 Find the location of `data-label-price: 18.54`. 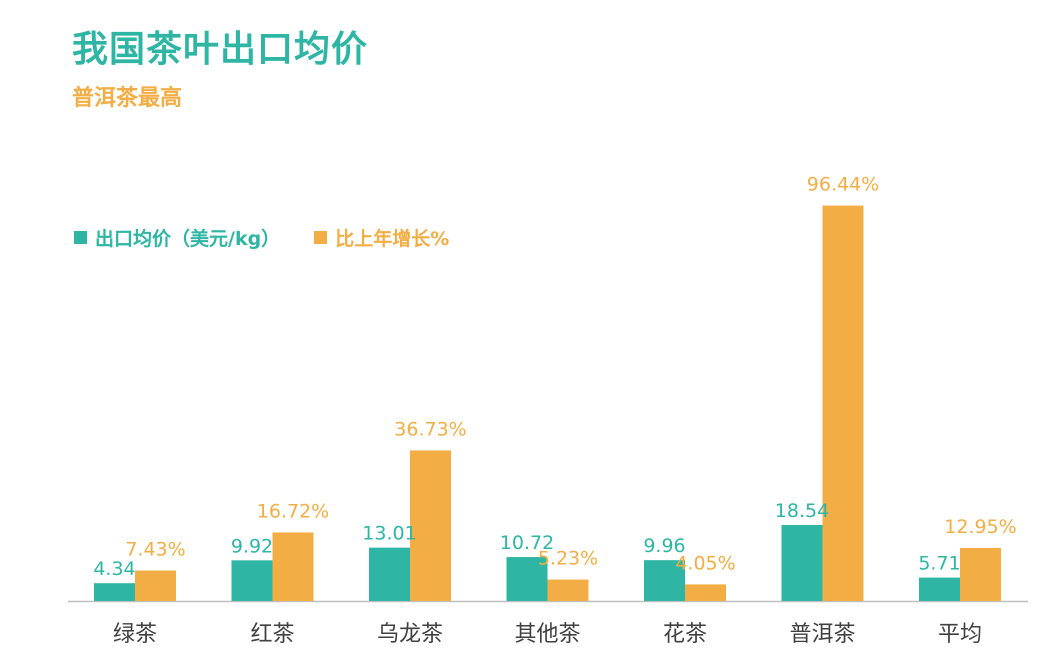

data-label-price: 18.54 is located at coordinates (802, 511).